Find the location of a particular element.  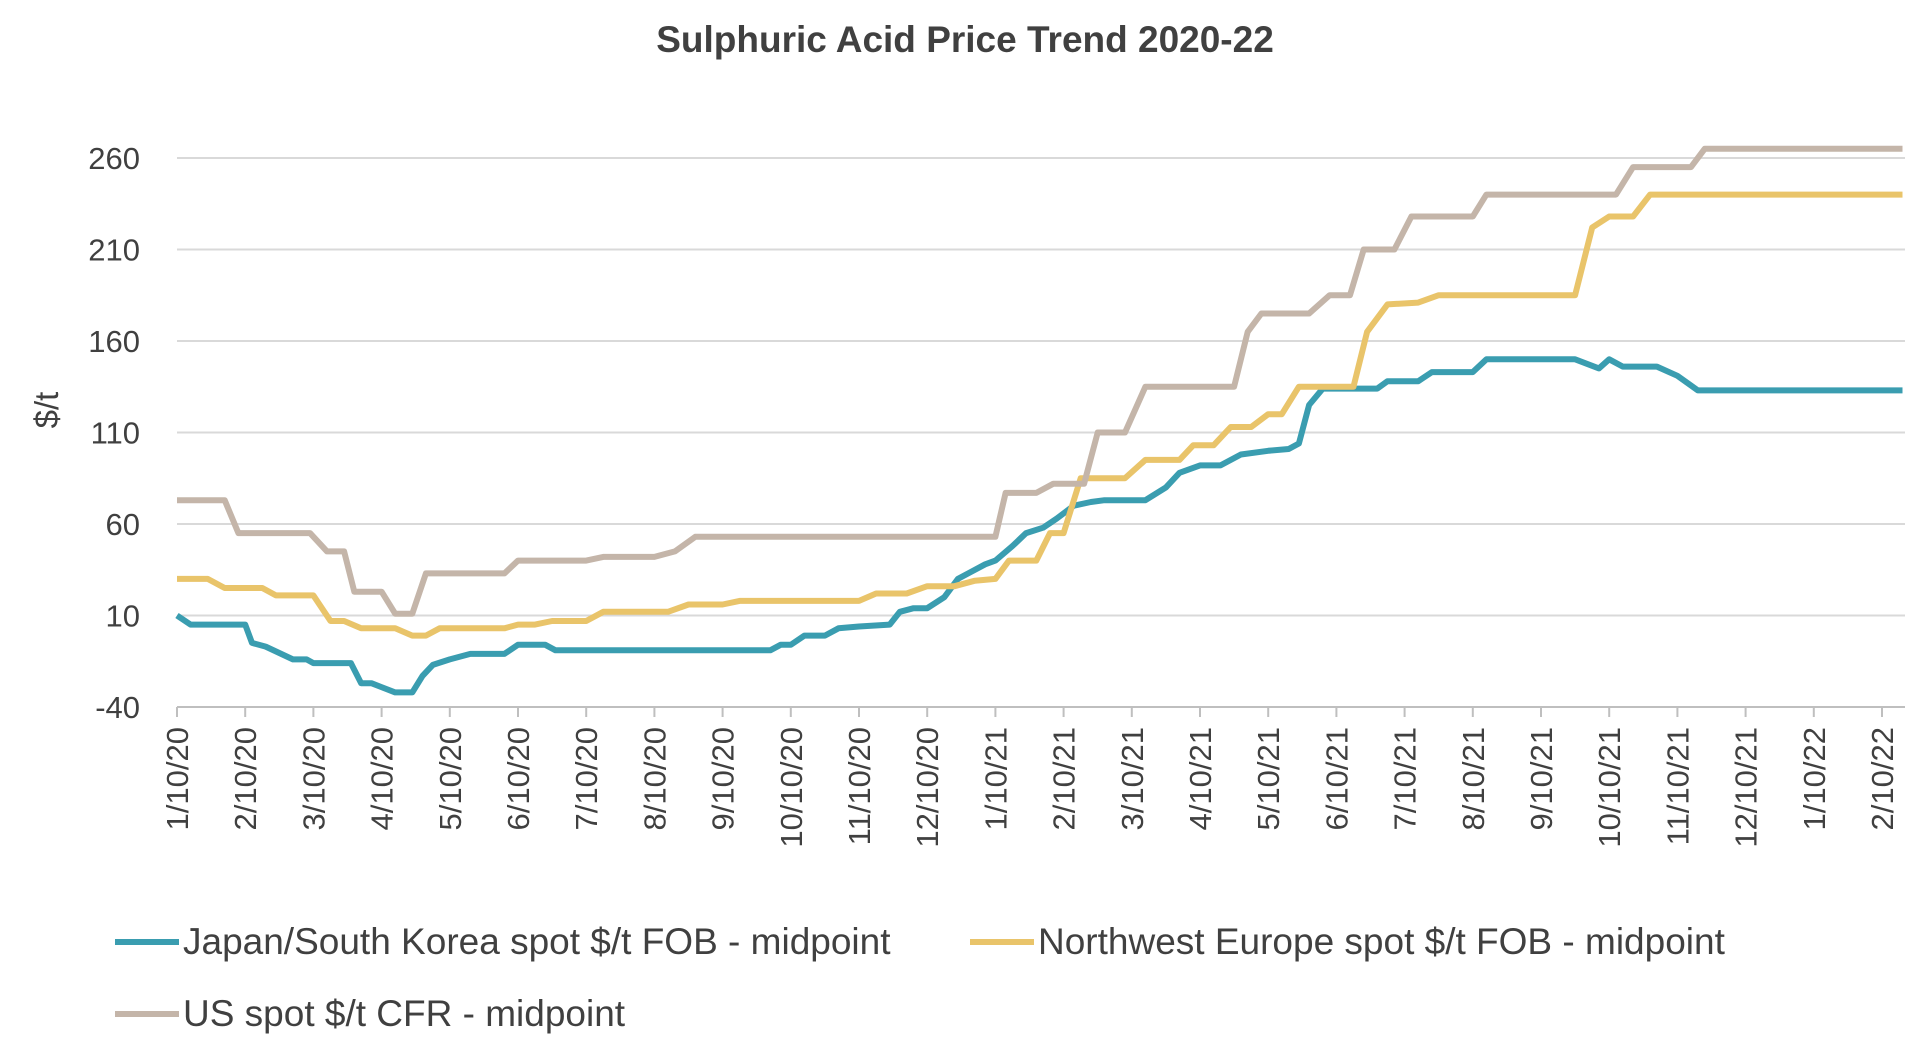

y-axis-label: $/t is located at coordinates (46, 410).